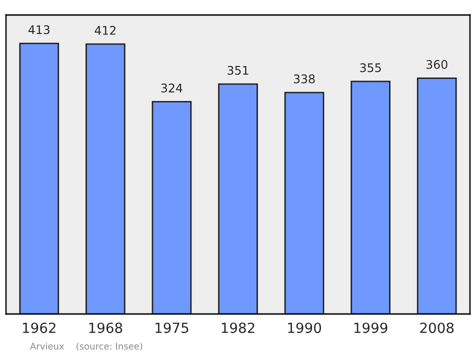 Image resolution: width=475 pixels, height=355 pixels. What do you see at coordinates (105, 30) in the screenshot?
I see `data-label: 412` at bounding box center [105, 30].